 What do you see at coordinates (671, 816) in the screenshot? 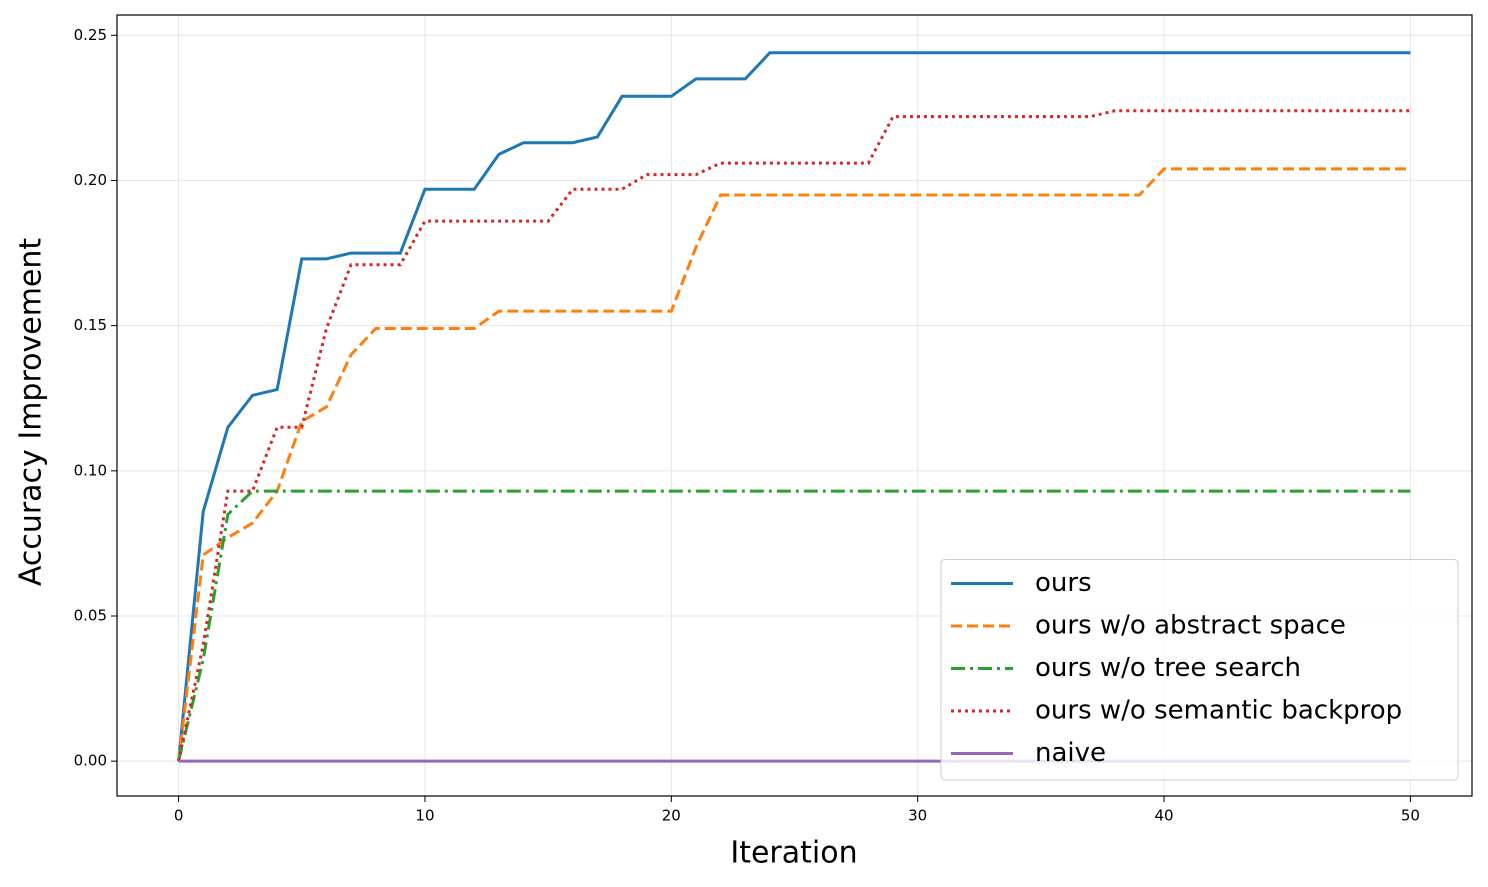
I see `x-tick-label: 20` at bounding box center [671, 816].